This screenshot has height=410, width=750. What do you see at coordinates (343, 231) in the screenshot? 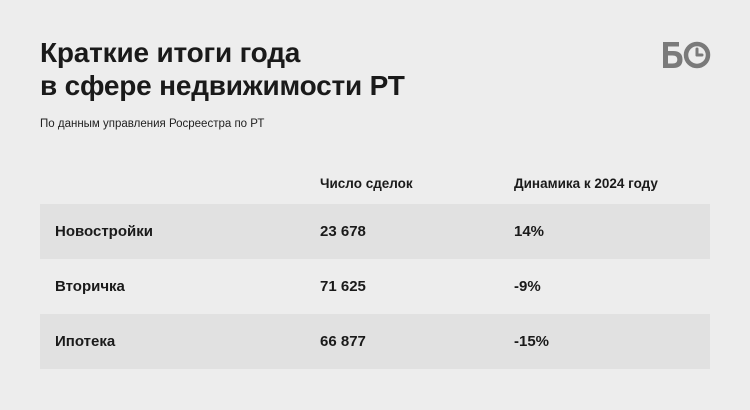
I see `row-deals-value: 23 678` at bounding box center [343, 231].